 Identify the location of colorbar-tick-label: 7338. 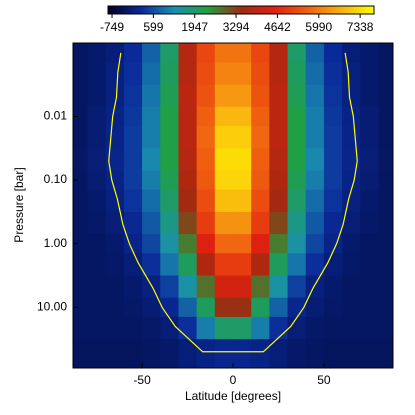
(360, 27).